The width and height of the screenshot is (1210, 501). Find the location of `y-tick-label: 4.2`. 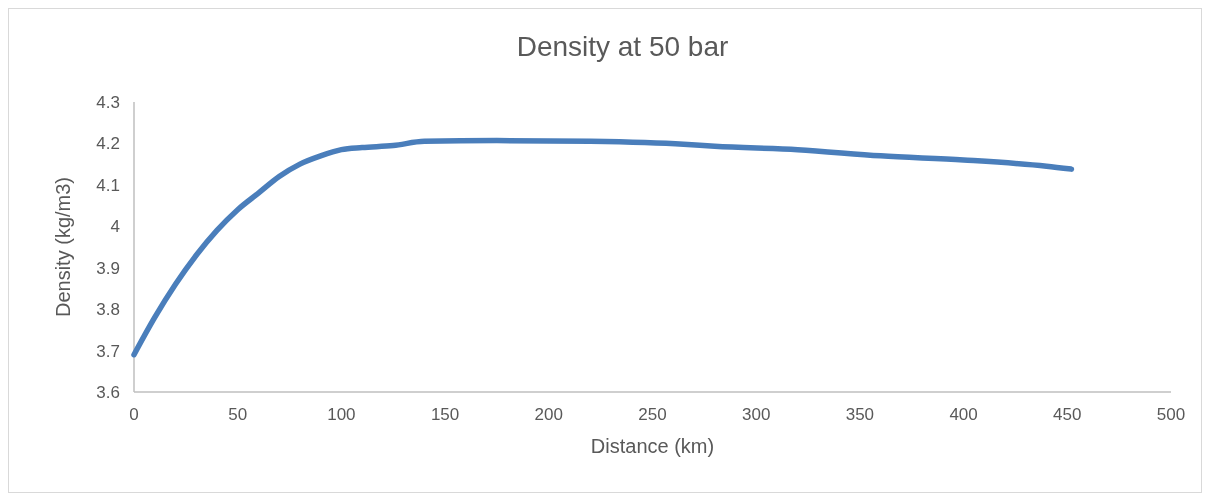

y-tick-label: 4.2 is located at coordinates (108, 144).